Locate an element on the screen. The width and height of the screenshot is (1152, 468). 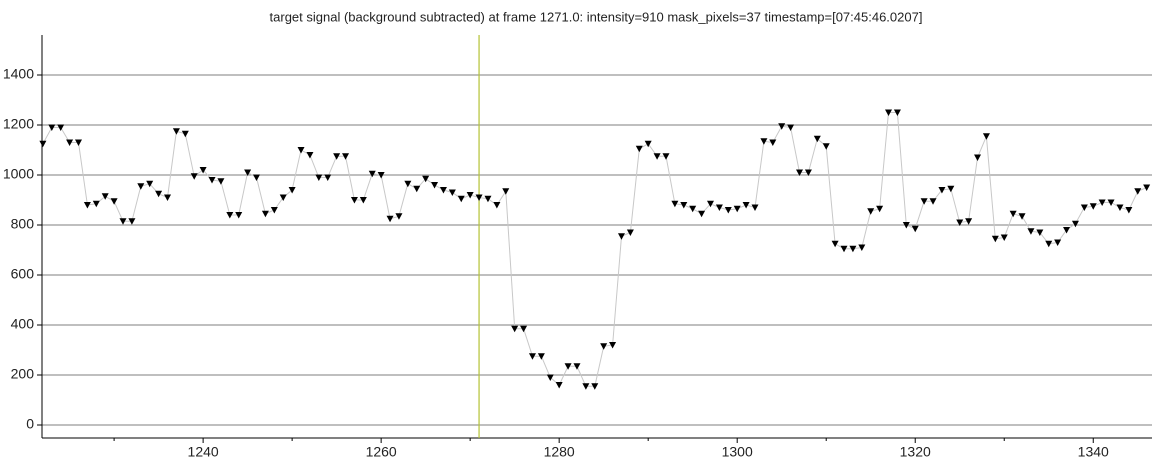
y-tick-label: 600 is located at coordinates (23, 274).